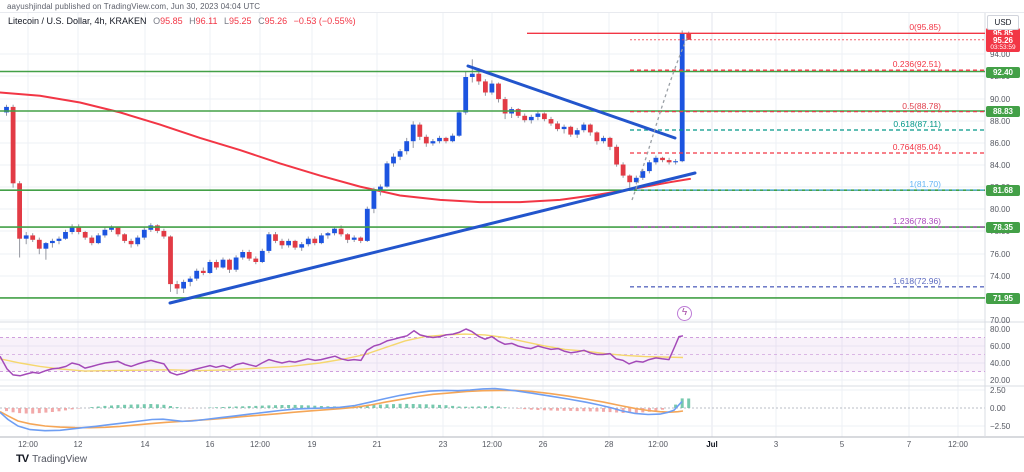 This screenshot has width=1024, height=472. Describe the element at coordinates (684, 313) in the screenshot. I see `flash-idea-icon: ϟ` at that location.